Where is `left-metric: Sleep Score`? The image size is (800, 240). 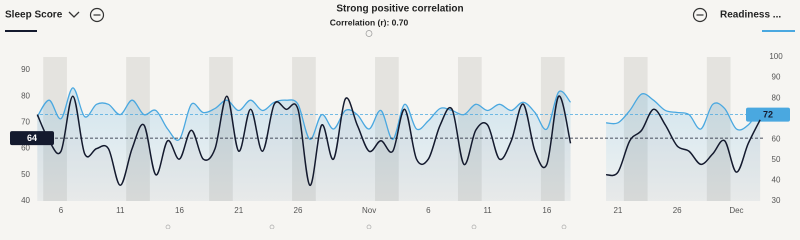
left-metric: Sleep Score is located at coordinates (34, 15).